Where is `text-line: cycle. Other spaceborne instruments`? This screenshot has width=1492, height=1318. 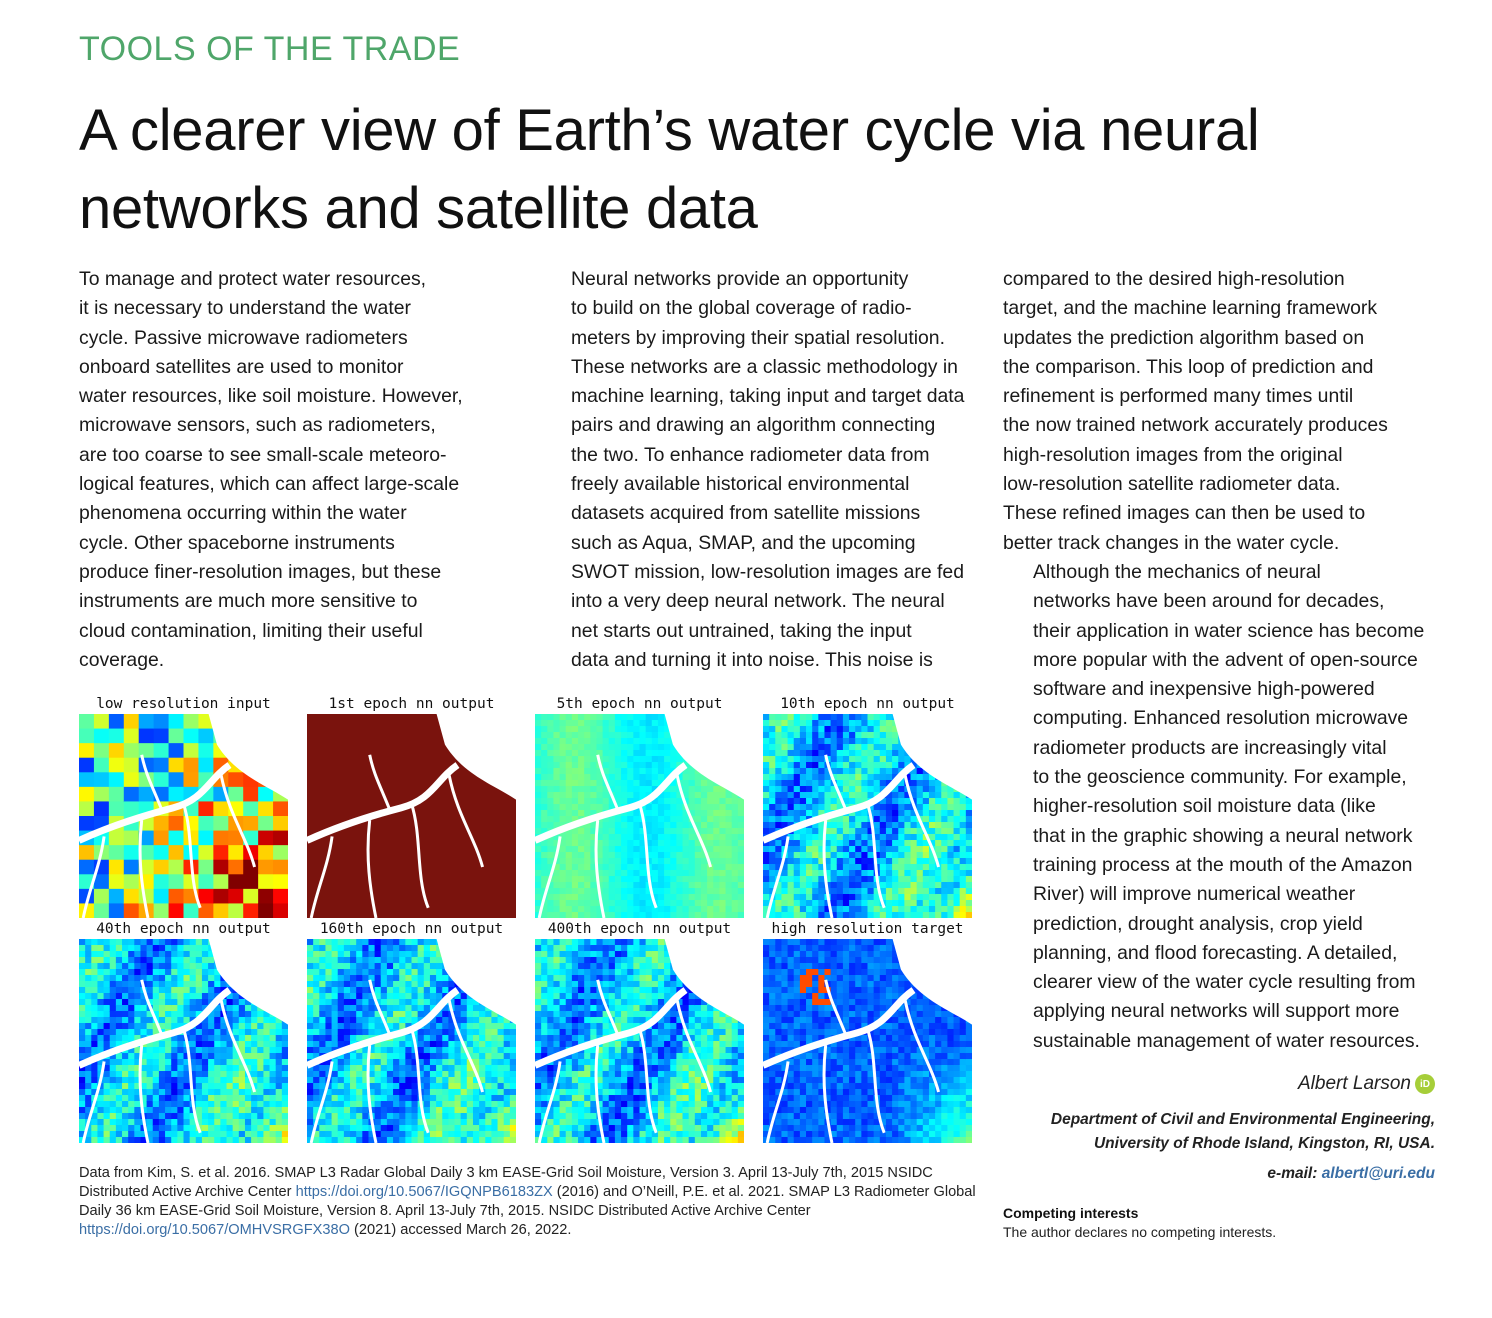
text-line: cycle. Other spaceborne instruments is located at coordinates (237, 542).